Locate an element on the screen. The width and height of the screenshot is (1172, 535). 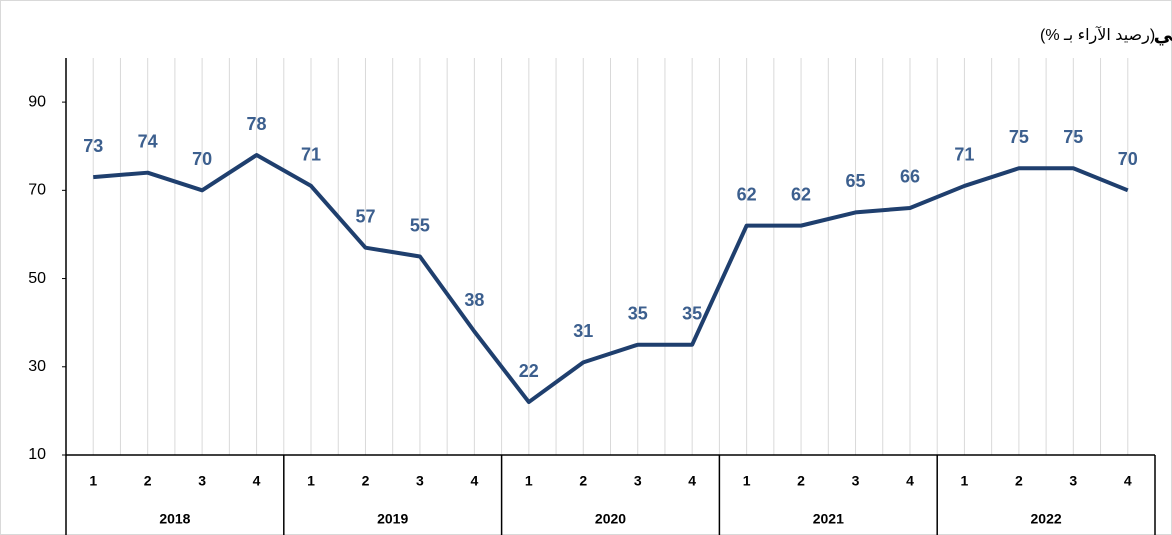
group-label: 2022 is located at coordinates (1046, 519).